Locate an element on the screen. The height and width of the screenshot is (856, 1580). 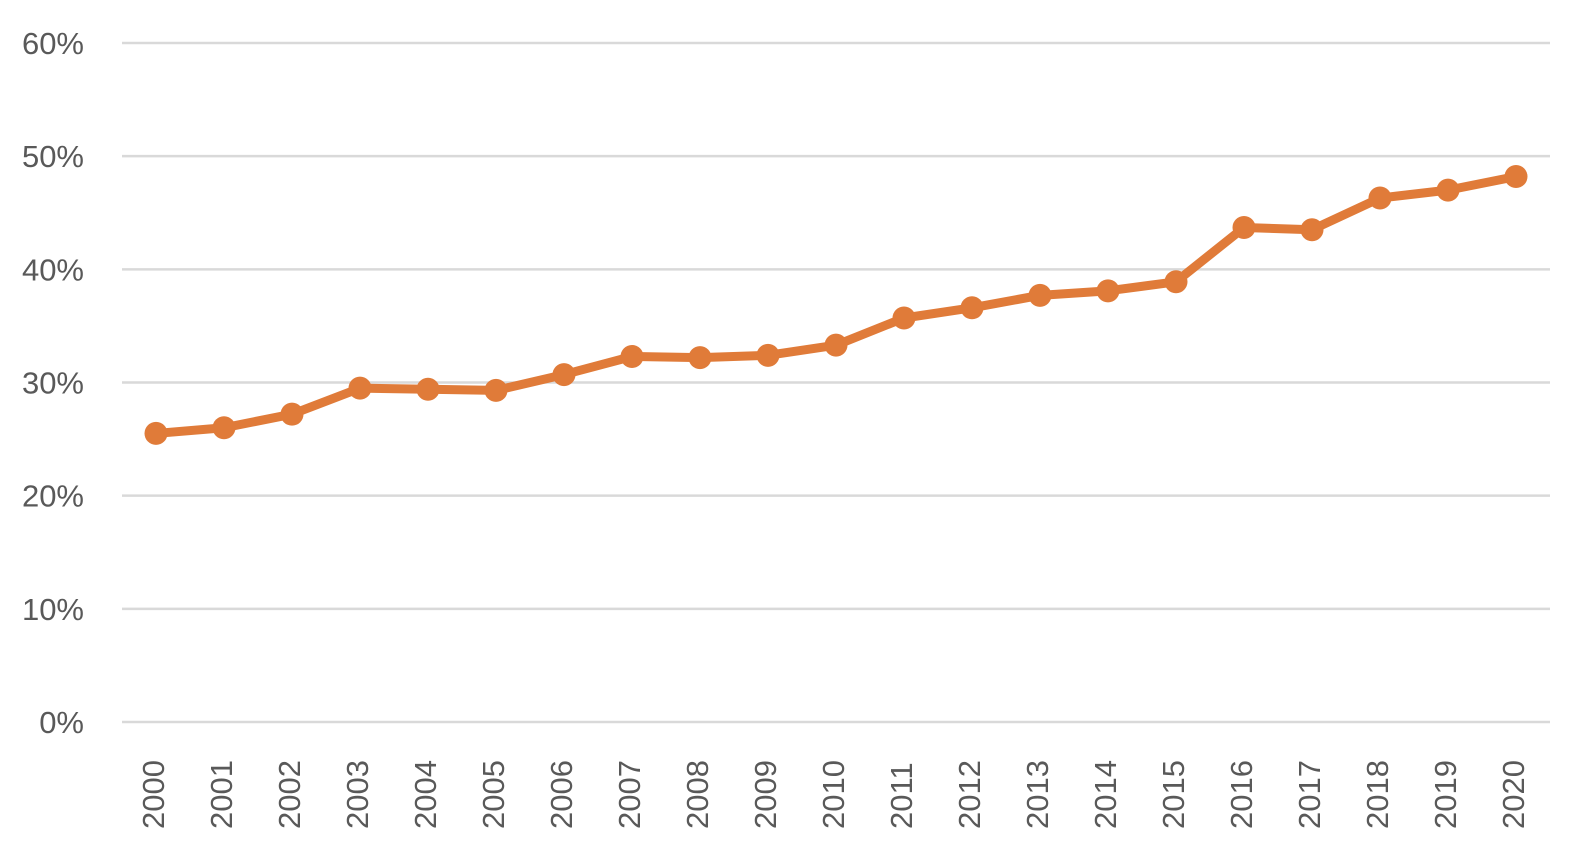
y-tick-label: 50% is located at coordinates (53, 156).